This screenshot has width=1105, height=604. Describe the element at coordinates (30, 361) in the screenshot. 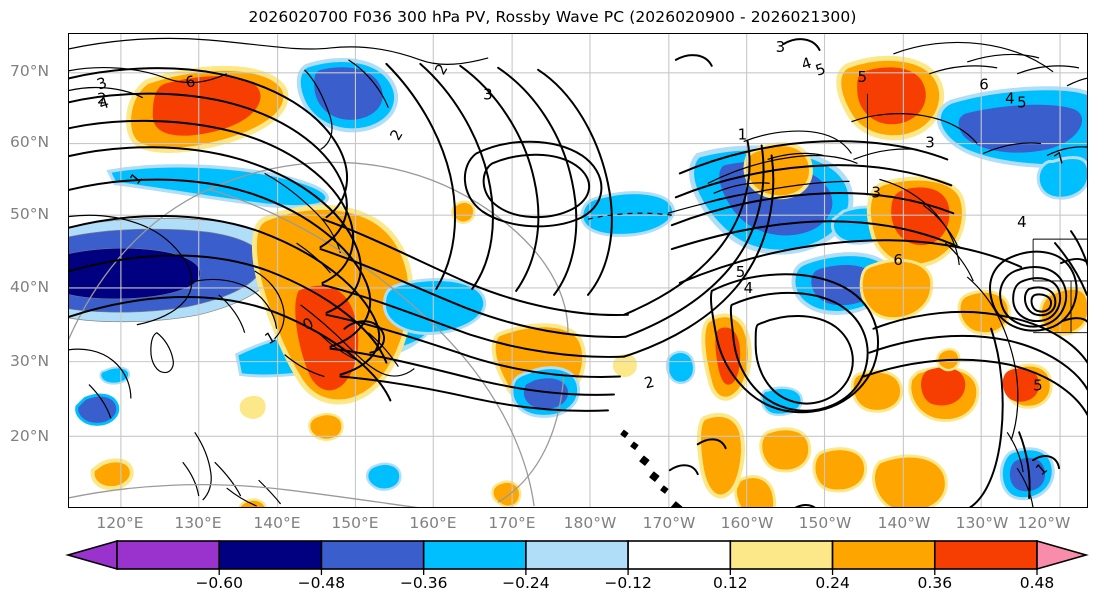

I see `lat-label: 30°N` at that location.